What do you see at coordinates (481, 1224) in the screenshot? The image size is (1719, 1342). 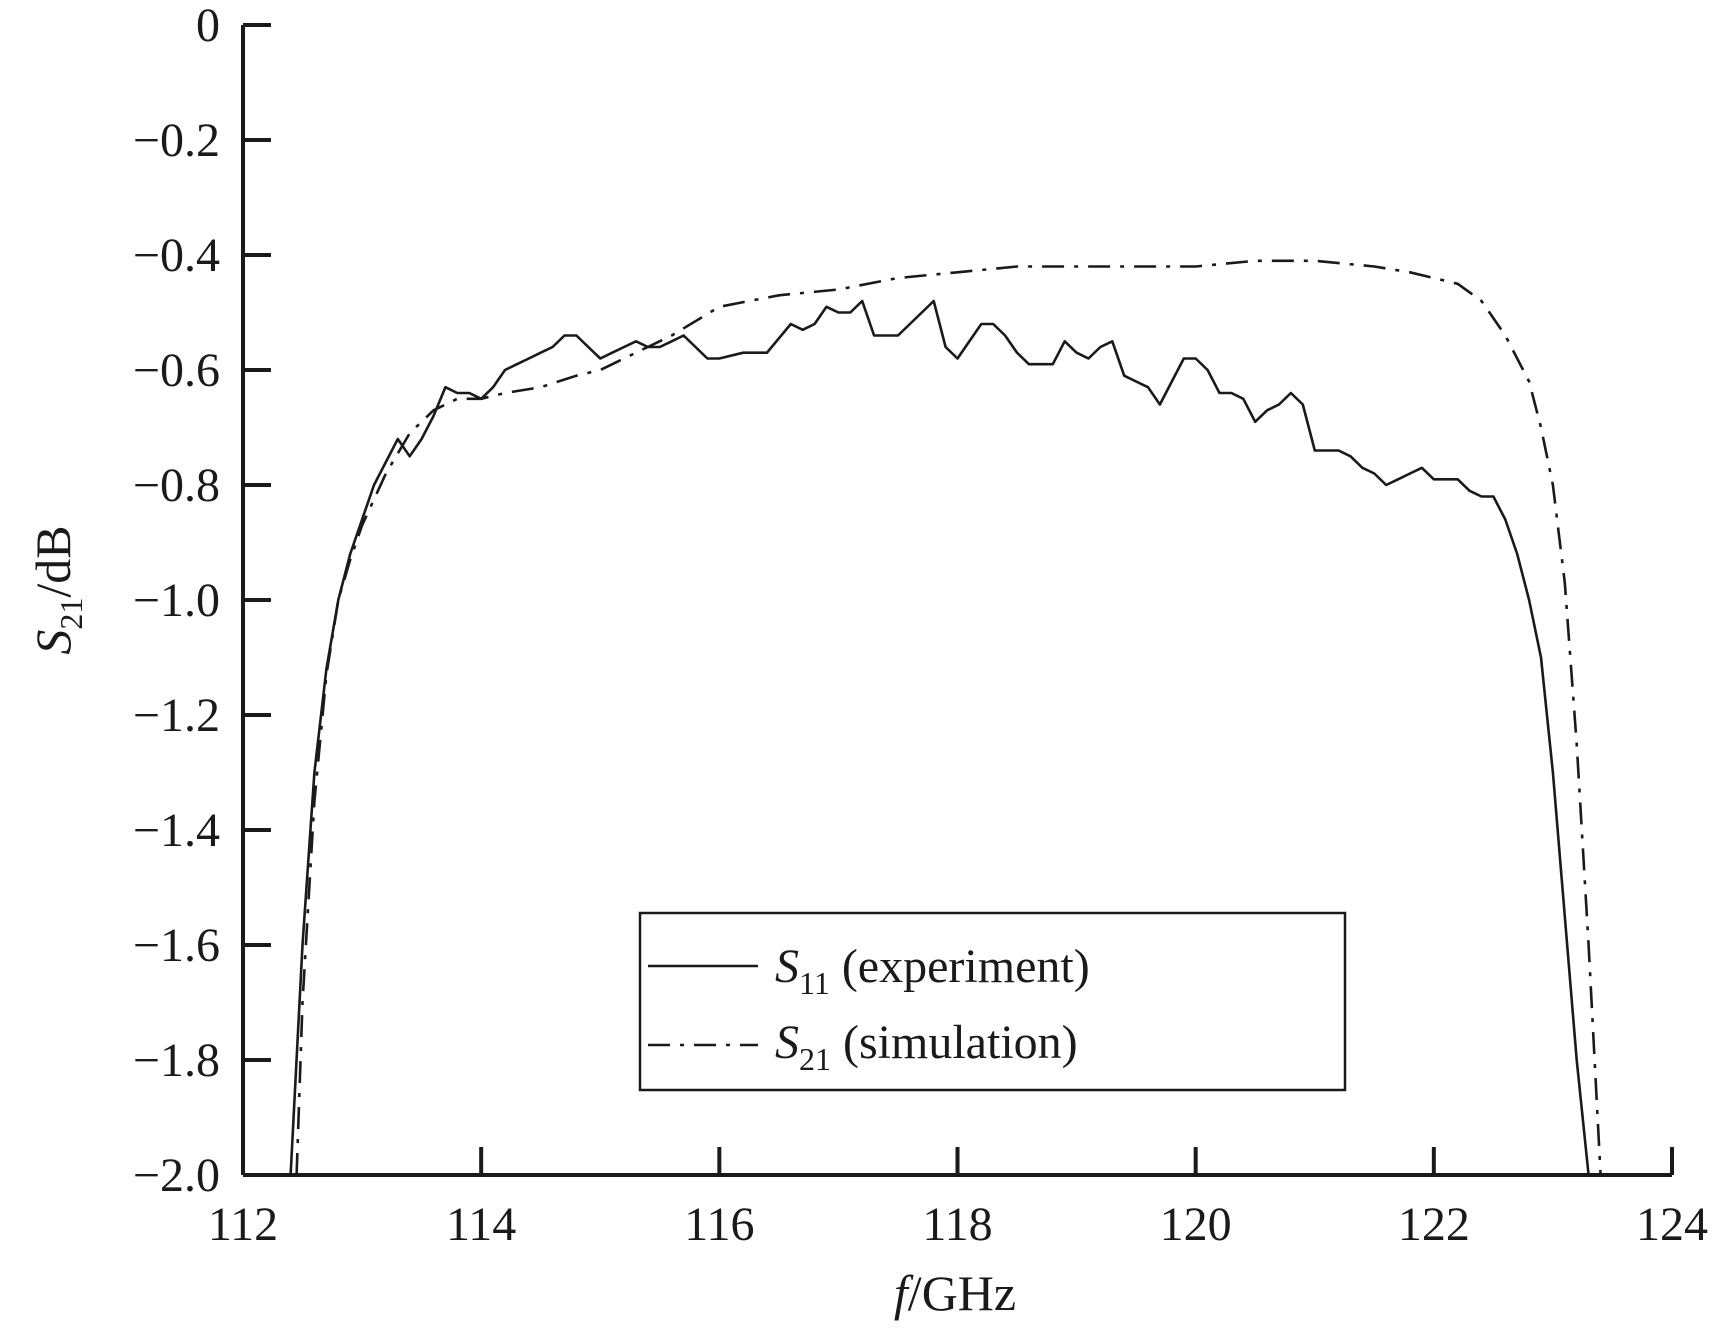 I see `x-tick-label: 114` at bounding box center [481, 1224].